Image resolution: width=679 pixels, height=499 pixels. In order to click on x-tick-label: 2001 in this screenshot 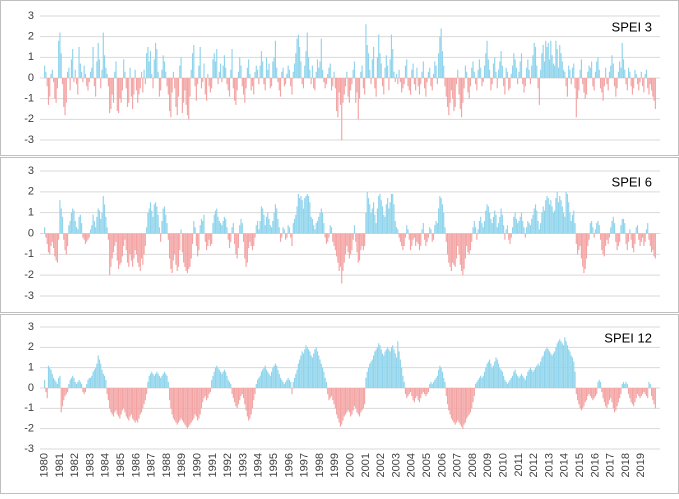, I will do `click(366, 465)`.